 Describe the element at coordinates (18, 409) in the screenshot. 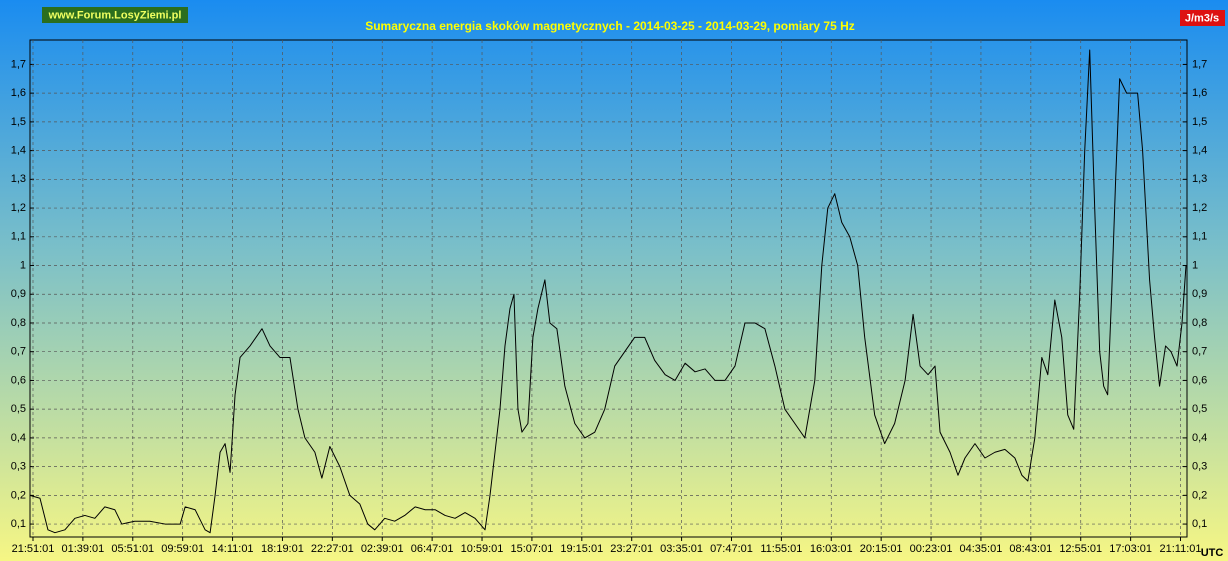

I see `y-tick-label: 0,5` at that location.